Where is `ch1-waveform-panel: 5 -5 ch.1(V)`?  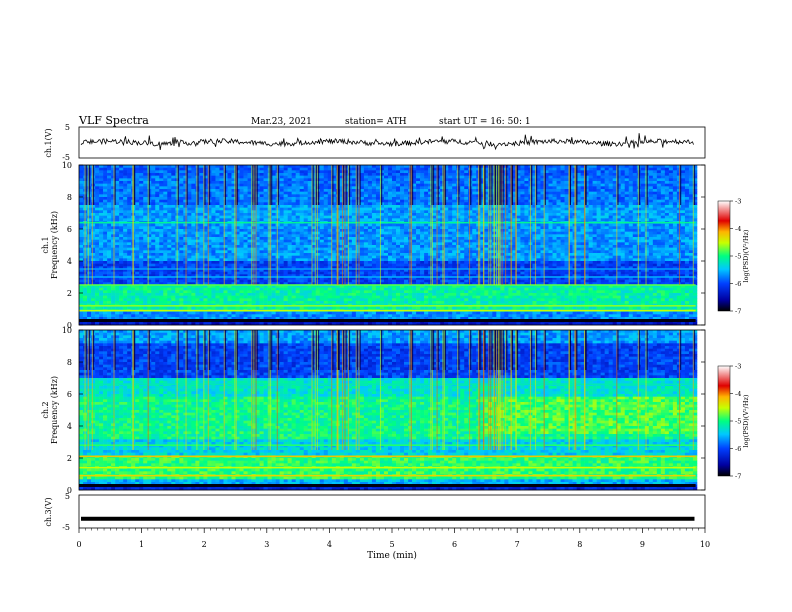 ch1-waveform-panel: 5 -5 ch.1(V) is located at coordinates (375, 142).